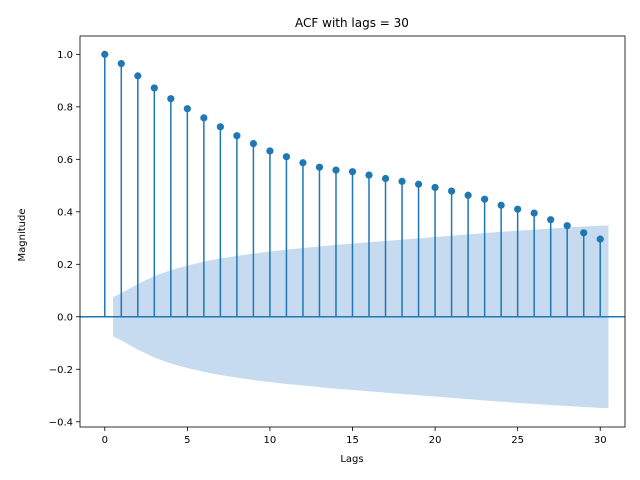  I want to click on y-tick-label: −0.2, so click(61, 370).